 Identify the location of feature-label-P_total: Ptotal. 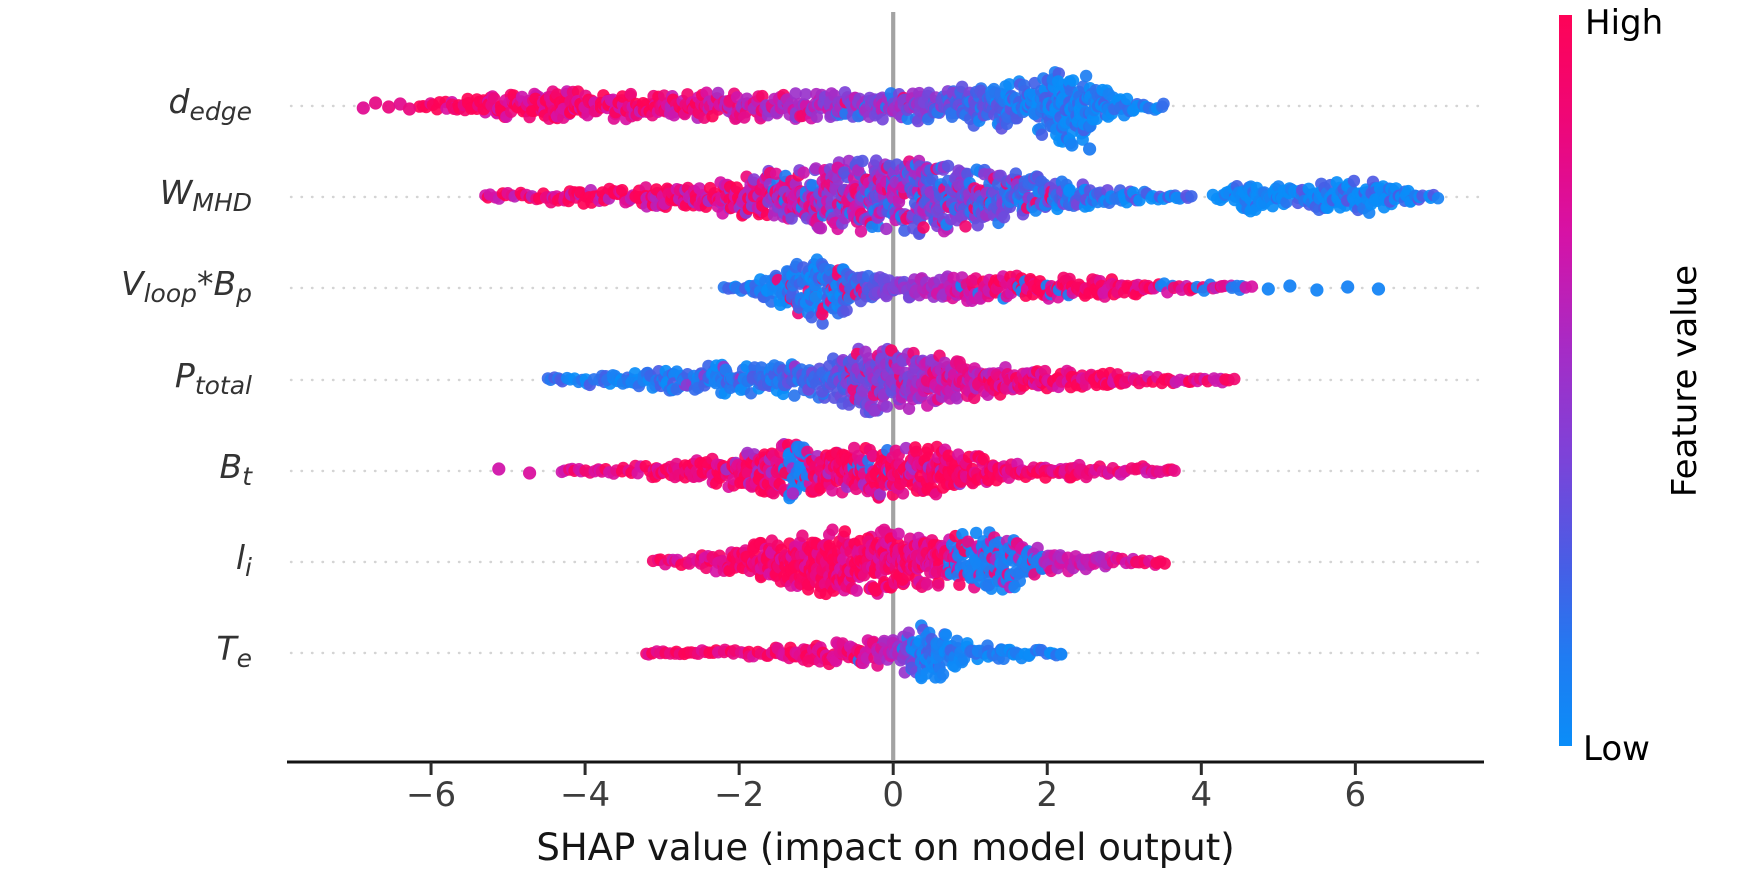
(213, 378).